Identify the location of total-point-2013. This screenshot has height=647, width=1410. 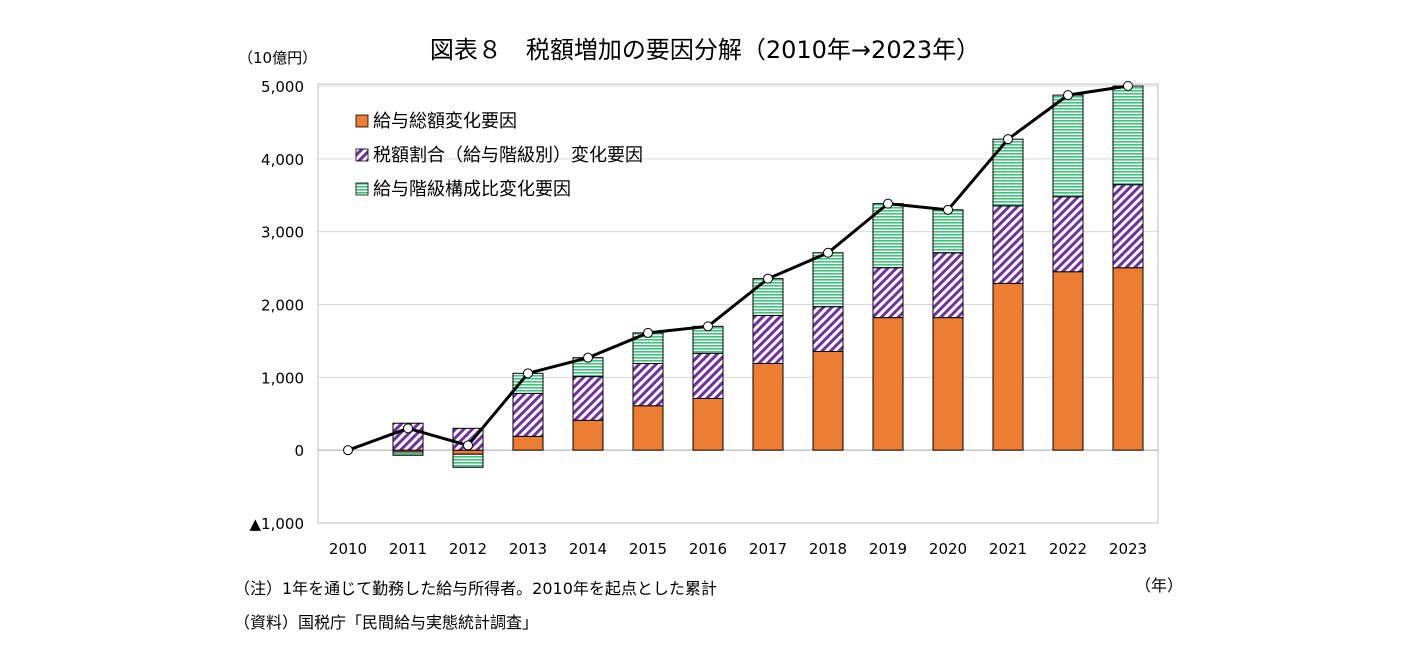
(528, 373).